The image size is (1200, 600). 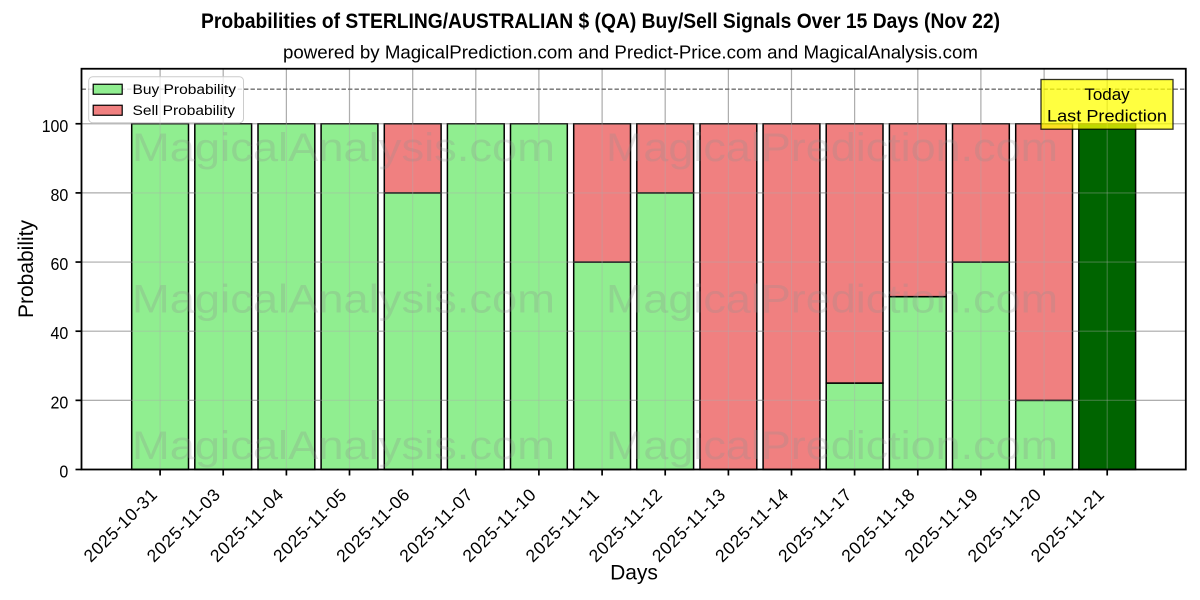 I want to click on svg-text: 60, so click(x=60, y=264).